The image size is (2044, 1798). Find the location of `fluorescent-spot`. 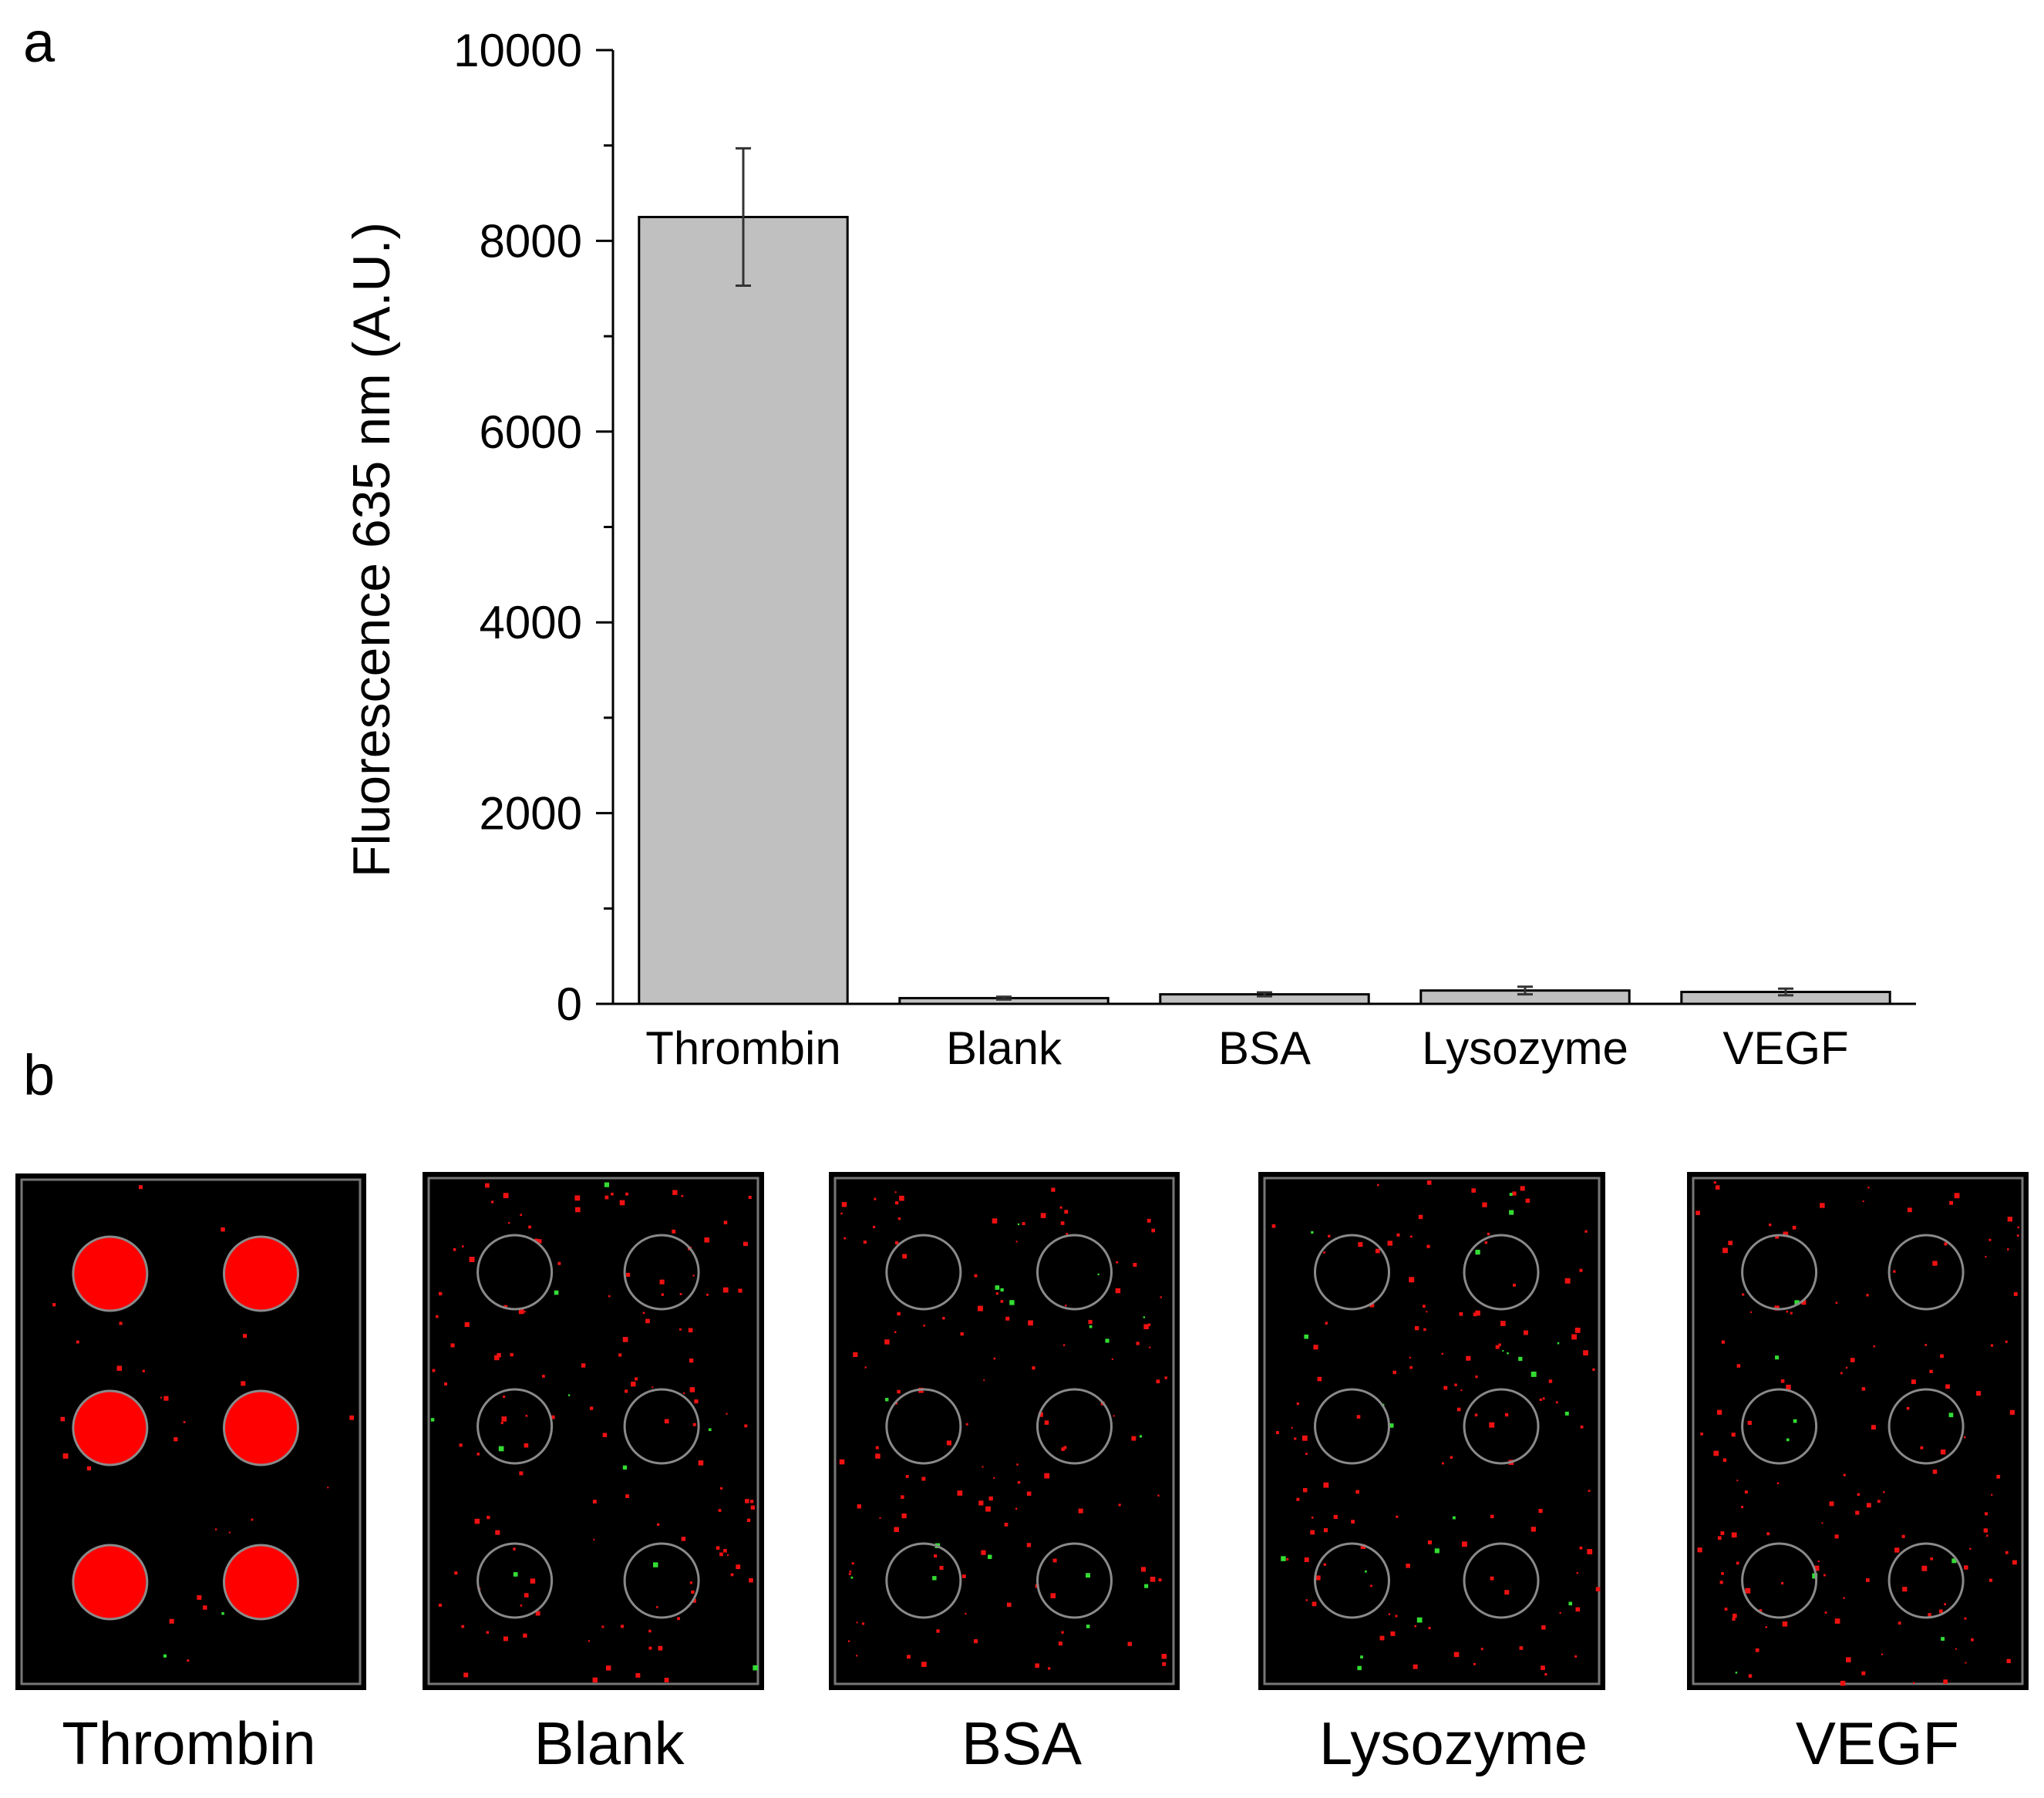

fluorescent-spot is located at coordinates (261, 1582).